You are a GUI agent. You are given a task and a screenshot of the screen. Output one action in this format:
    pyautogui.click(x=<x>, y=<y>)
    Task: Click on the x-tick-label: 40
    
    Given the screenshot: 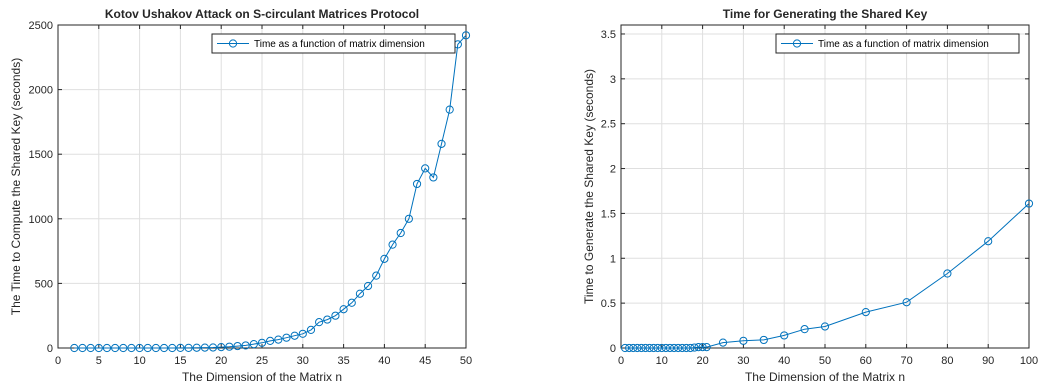 What is the action you would take?
    pyautogui.click(x=784, y=361)
    